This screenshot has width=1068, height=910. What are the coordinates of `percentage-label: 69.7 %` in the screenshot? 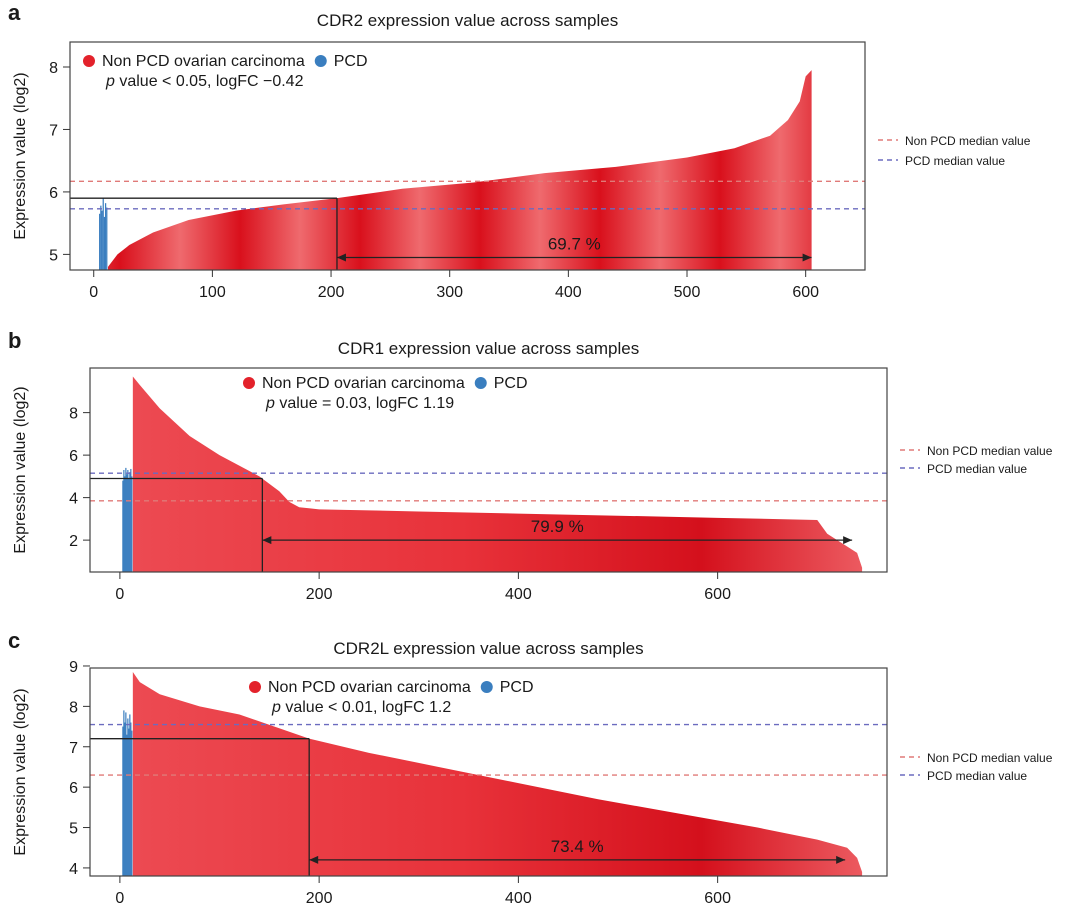 It's located at (574, 244).